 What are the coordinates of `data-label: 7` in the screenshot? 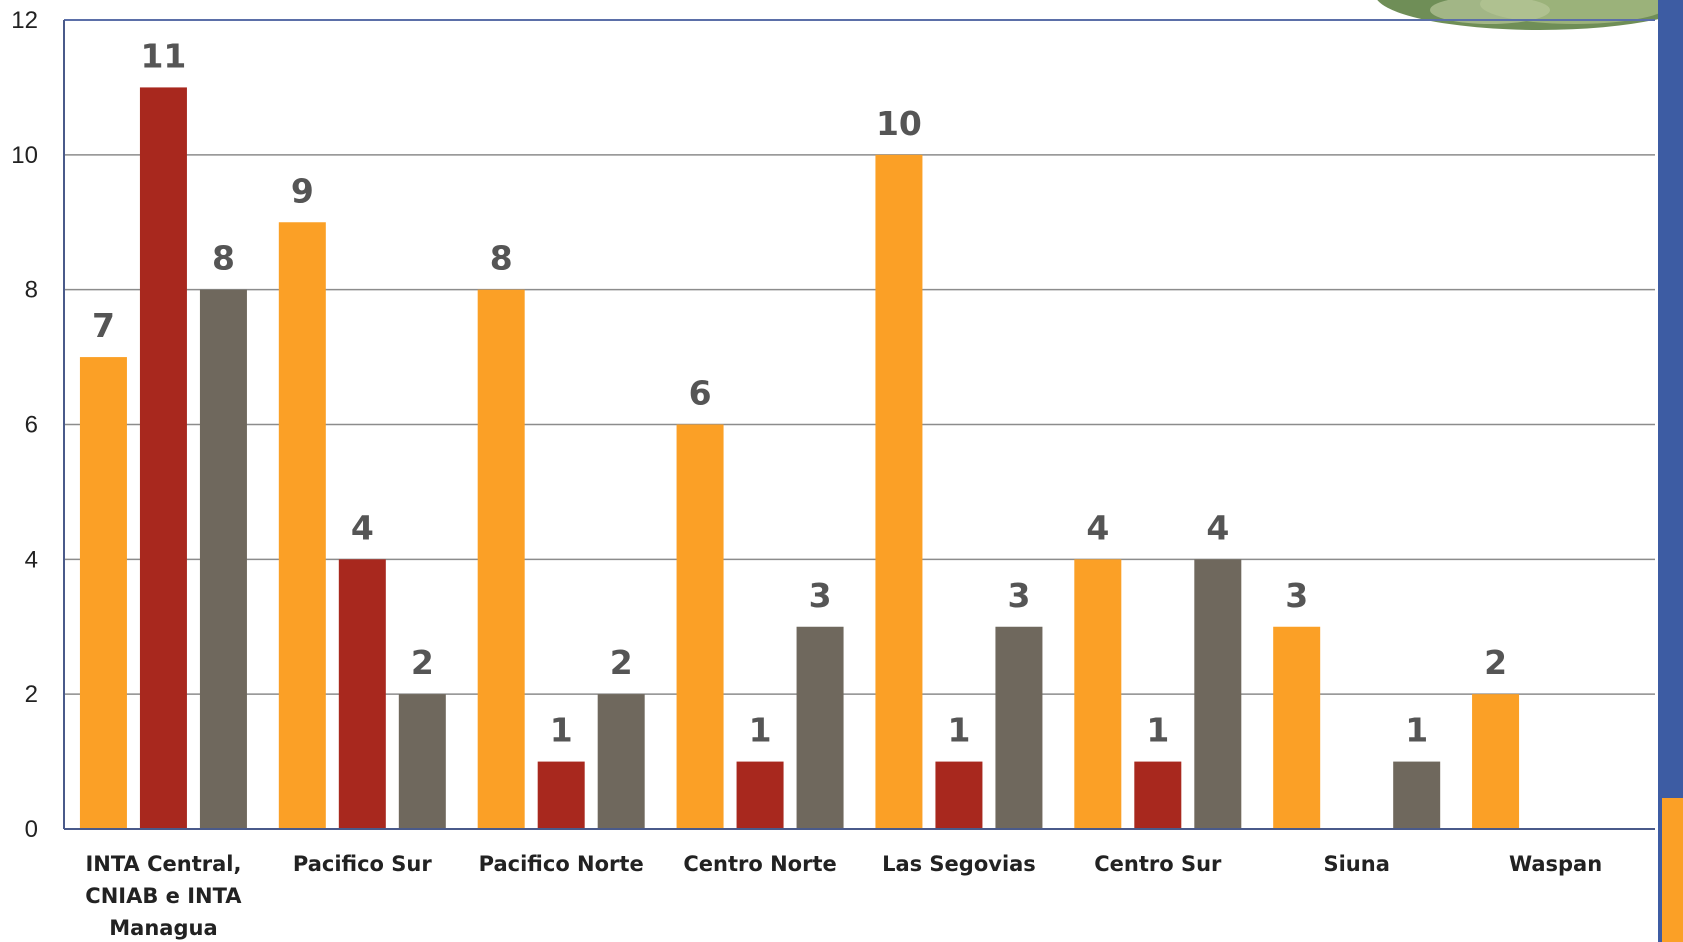 It's located at (103, 325).